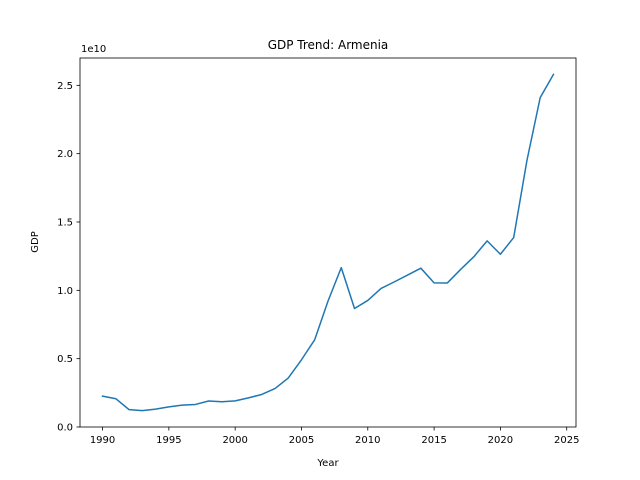 The image size is (640, 480). What do you see at coordinates (65, 291) in the screenshot?
I see `y-tick-label: 1.0` at bounding box center [65, 291].